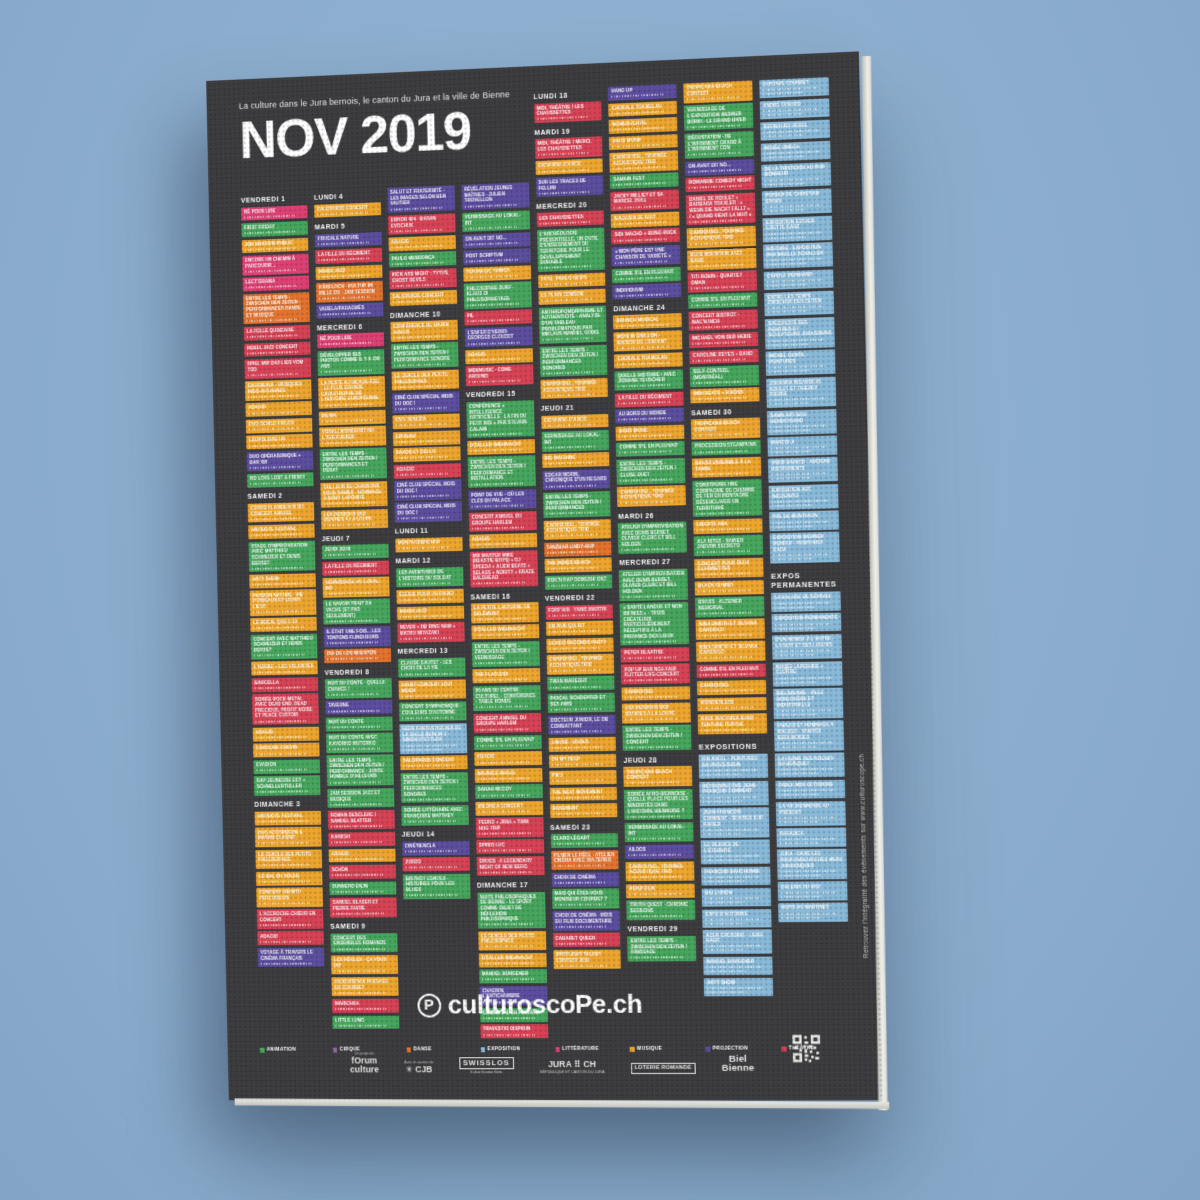  Describe the element at coordinates (578, 581) in the screenshot. I see `event-block: ROK'N RAP DOMESHI OKZ` at that location.